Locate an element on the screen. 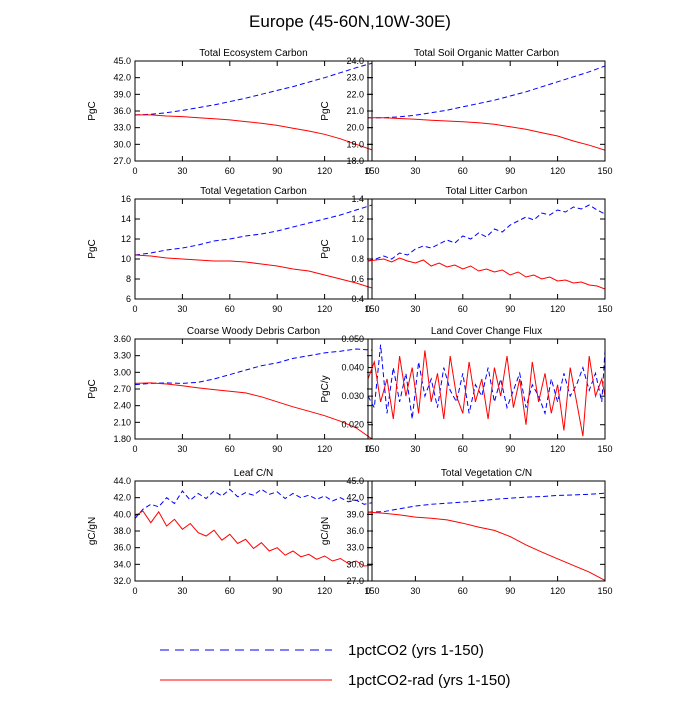 The height and width of the screenshot is (705, 700). y-tick-label: 33.0 is located at coordinates (355, 548).